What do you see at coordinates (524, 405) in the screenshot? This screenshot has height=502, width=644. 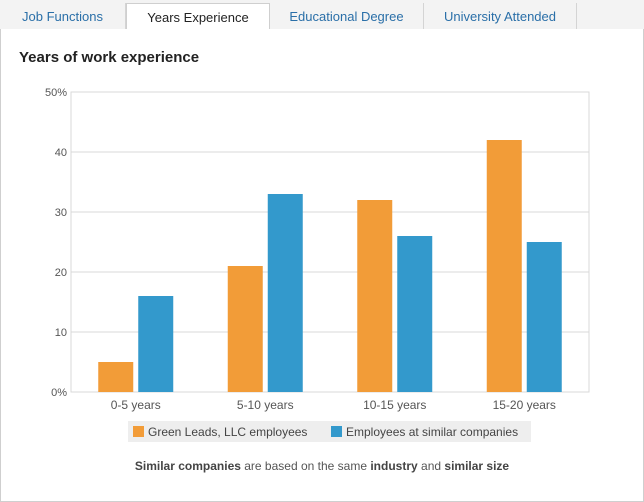 I see `x-tick-label: 15-20 years` at bounding box center [524, 405].